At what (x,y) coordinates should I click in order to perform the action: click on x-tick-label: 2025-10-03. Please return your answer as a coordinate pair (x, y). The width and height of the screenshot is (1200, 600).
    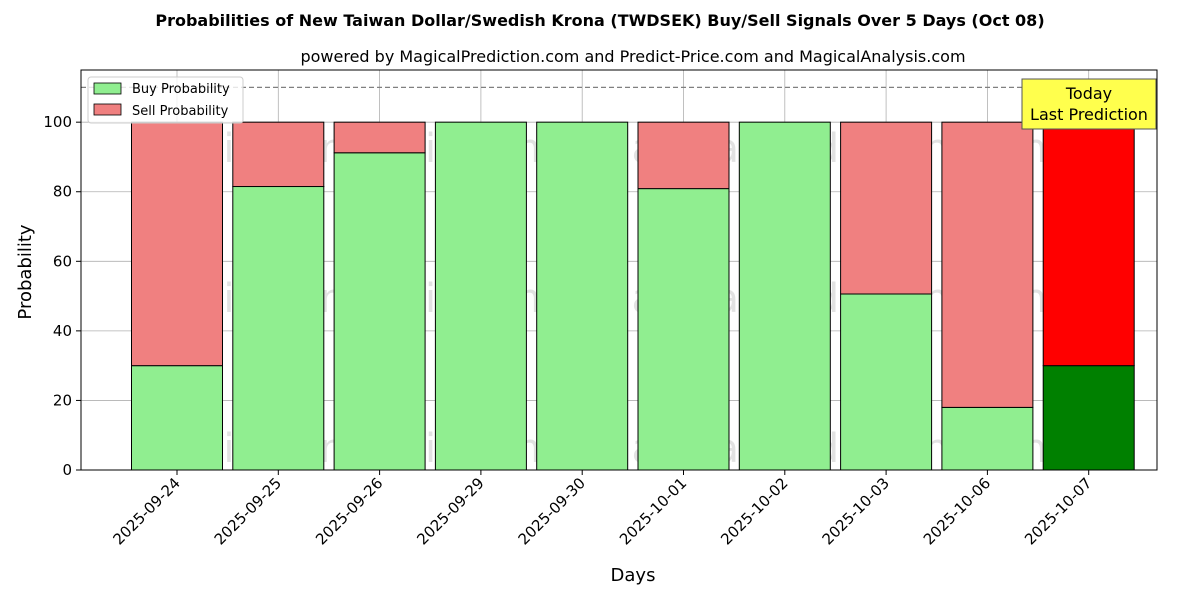
    Looking at the image, I should click on (856, 511).